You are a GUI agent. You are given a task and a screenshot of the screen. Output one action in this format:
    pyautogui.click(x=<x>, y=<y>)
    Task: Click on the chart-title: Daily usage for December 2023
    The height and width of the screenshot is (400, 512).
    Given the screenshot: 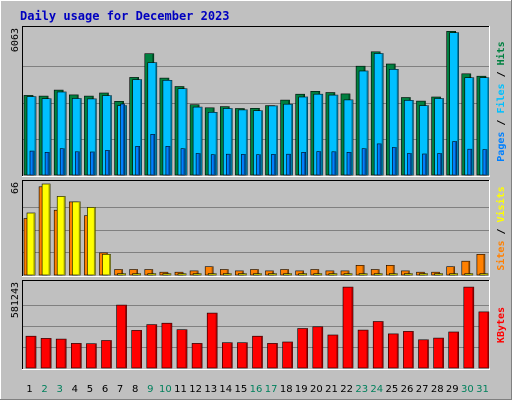 What is the action you would take?
    pyautogui.click(x=125, y=16)
    